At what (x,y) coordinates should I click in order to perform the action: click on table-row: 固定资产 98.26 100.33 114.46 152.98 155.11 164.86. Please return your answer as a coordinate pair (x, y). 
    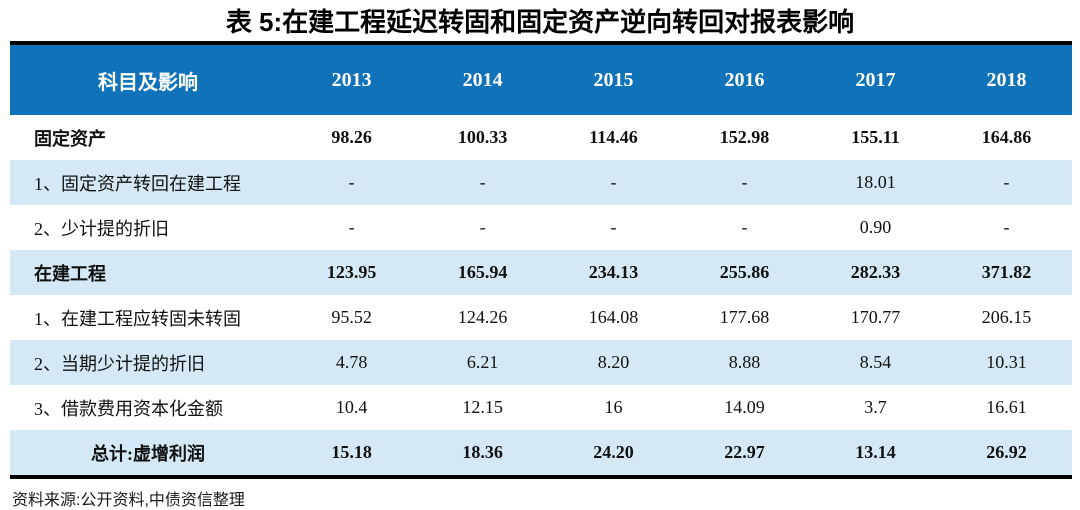
    Looking at the image, I should click on (541, 137).